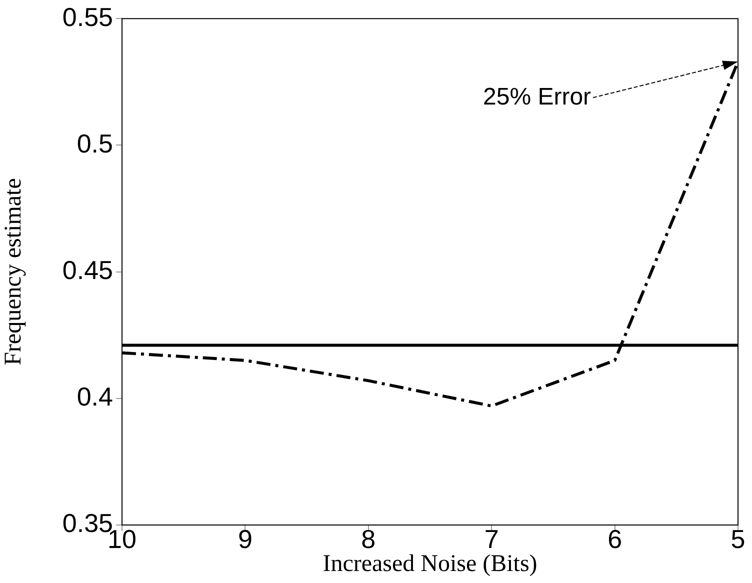 This screenshot has width=752, height=583. I want to click on x-tick-label: 9, so click(245, 539).